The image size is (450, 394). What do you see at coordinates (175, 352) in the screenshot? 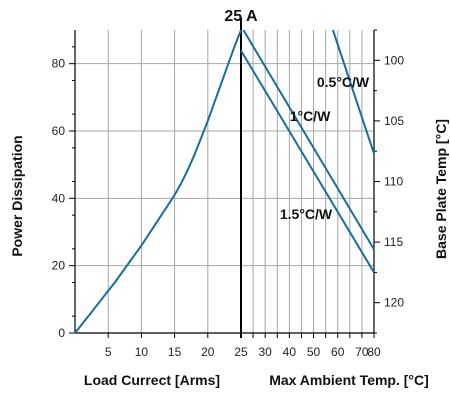
I see `left-x-tick-label: 15` at bounding box center [175, 352].